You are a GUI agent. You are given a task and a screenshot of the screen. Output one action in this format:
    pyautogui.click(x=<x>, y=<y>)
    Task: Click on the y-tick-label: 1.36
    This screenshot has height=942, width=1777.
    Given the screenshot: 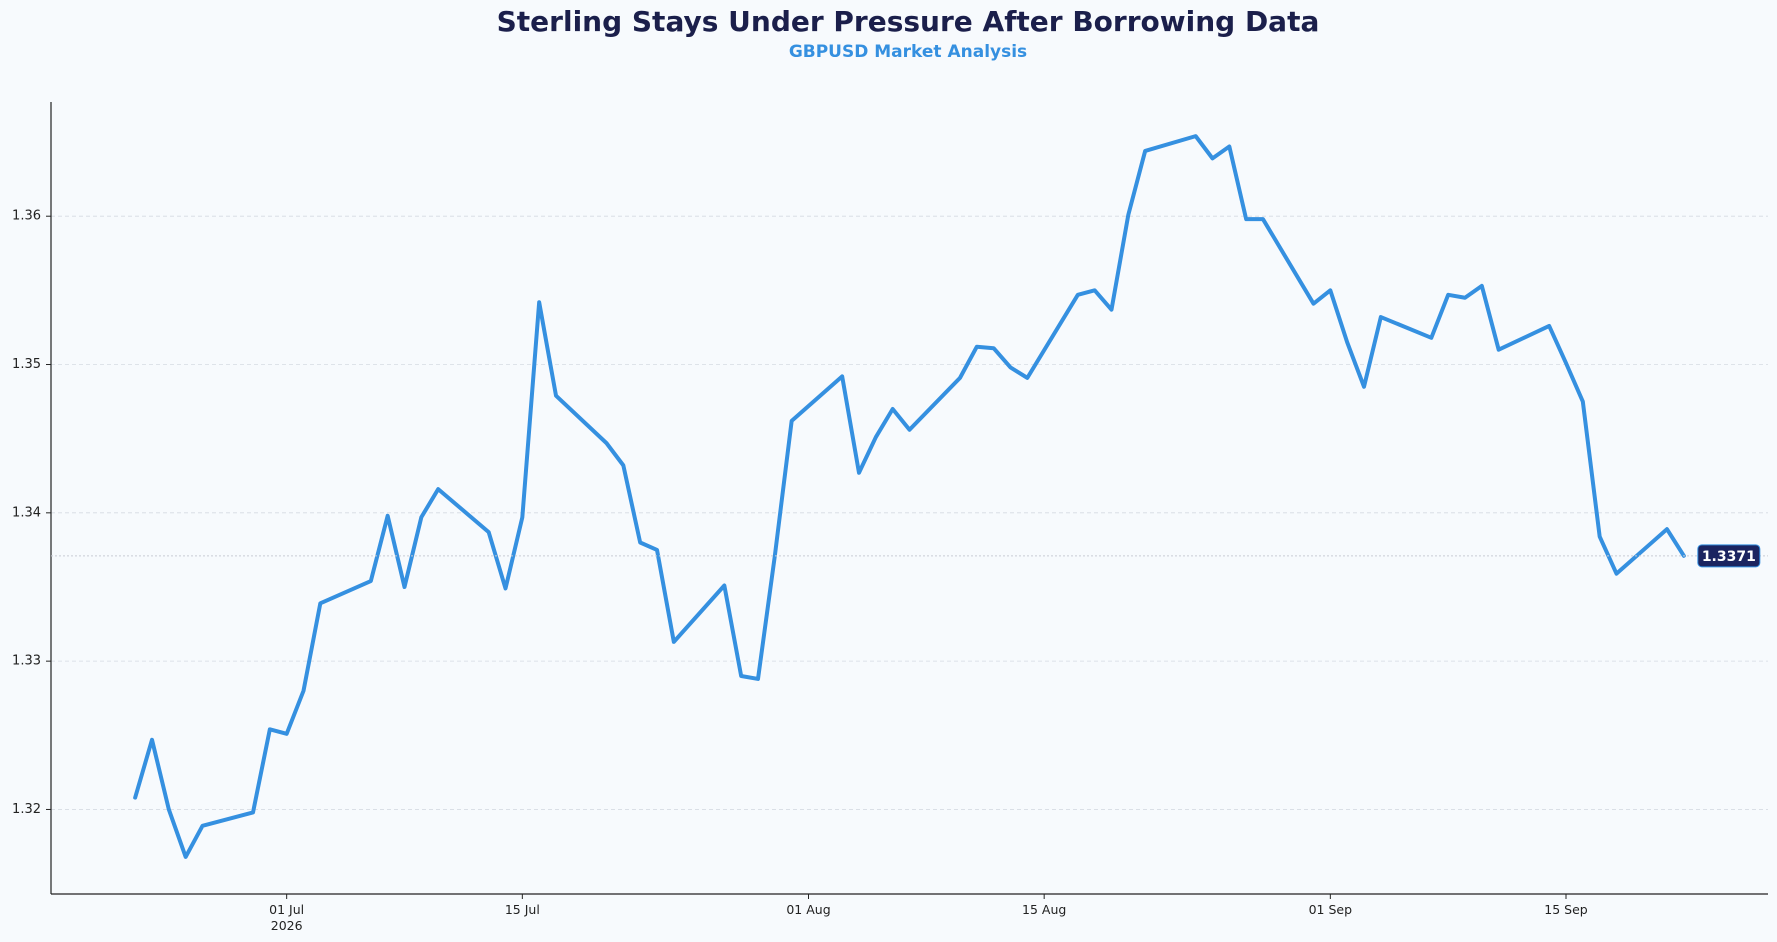 What is the action you would take?
    pyautogui.click(x=26, y=216)
    